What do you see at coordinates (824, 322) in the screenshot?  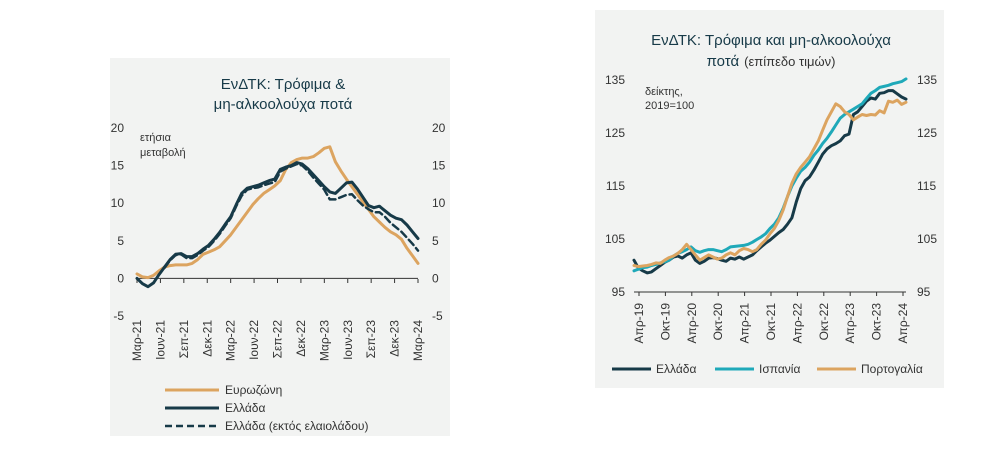 I see `x-tick-label: Οκτ-22` at bounding box center [824, 322].